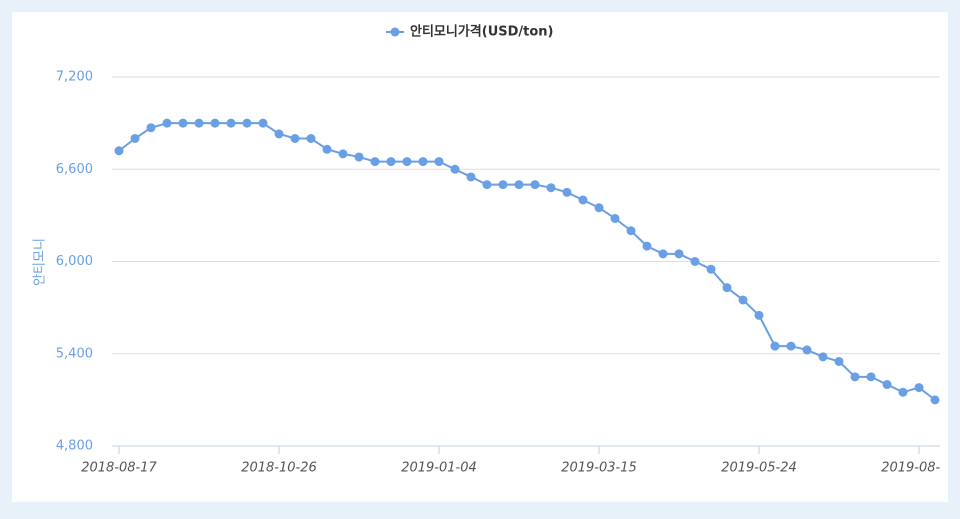  What do you see at coordinates (74, 446) in the screenshot?
I see `y-tick-label: 4,800` at bounding box center [74, 446].